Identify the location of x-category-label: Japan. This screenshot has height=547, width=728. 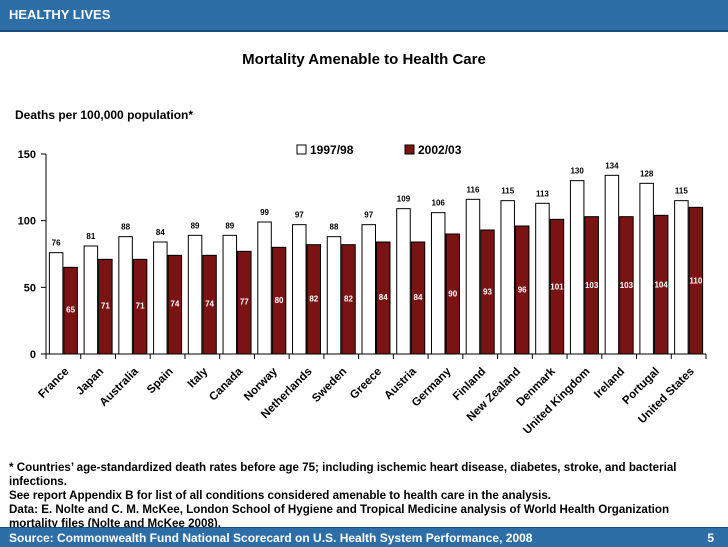
(90, 382).